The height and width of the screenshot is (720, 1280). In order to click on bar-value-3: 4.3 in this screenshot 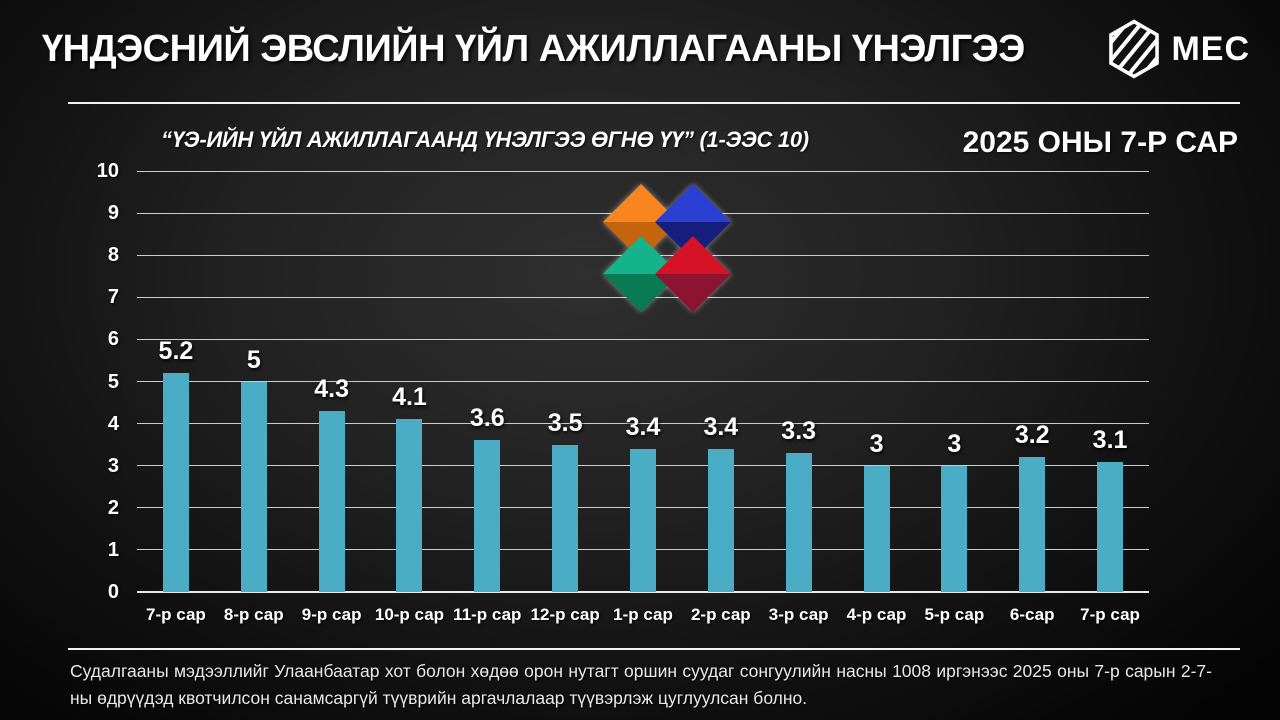, I will do `click(331, 388)`.